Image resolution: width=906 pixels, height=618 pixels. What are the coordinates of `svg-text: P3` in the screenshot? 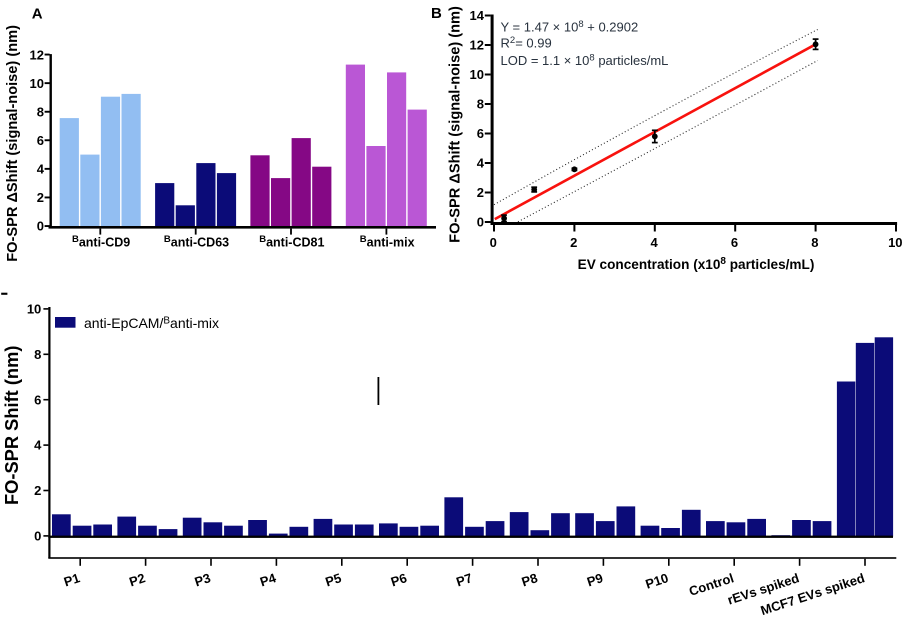 It's located at (203, 579).